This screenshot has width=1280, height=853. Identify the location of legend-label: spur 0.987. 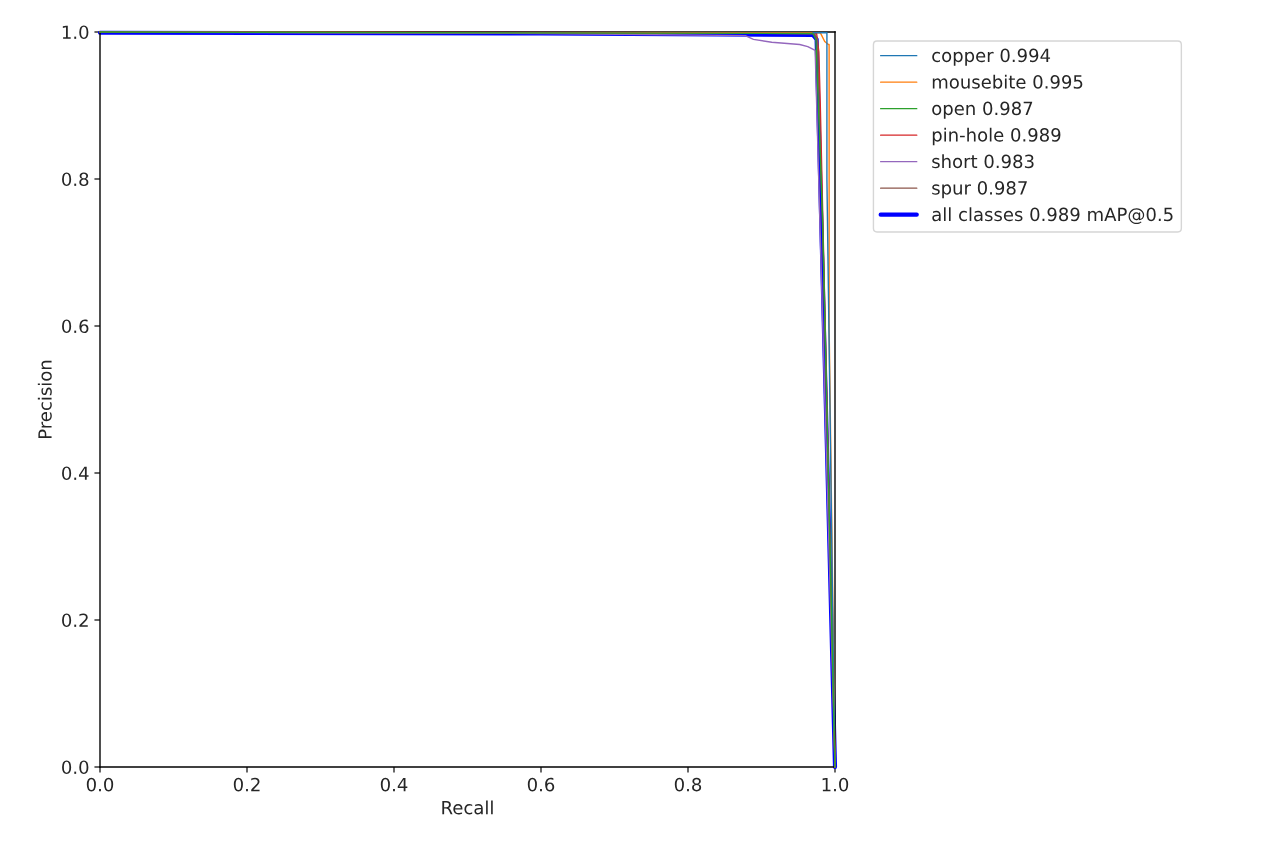
(979, 190).